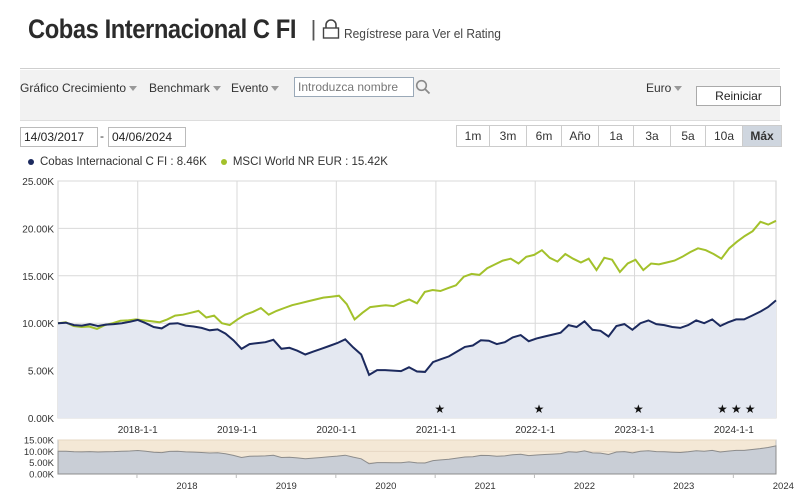 The width and height of the screenshot is (794, 501). I want to click on legend-item-fund: Cobas Internacional C FI : 8.46K, so click(117, 162).